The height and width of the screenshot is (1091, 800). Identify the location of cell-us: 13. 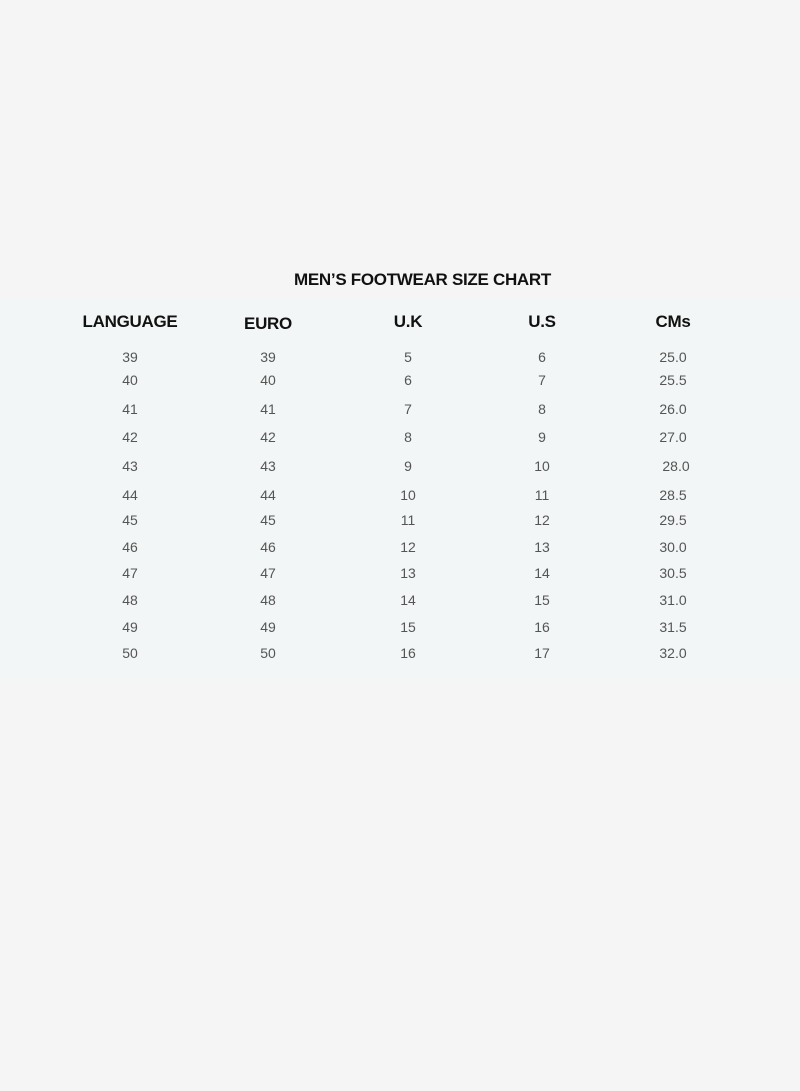
(542, 547).